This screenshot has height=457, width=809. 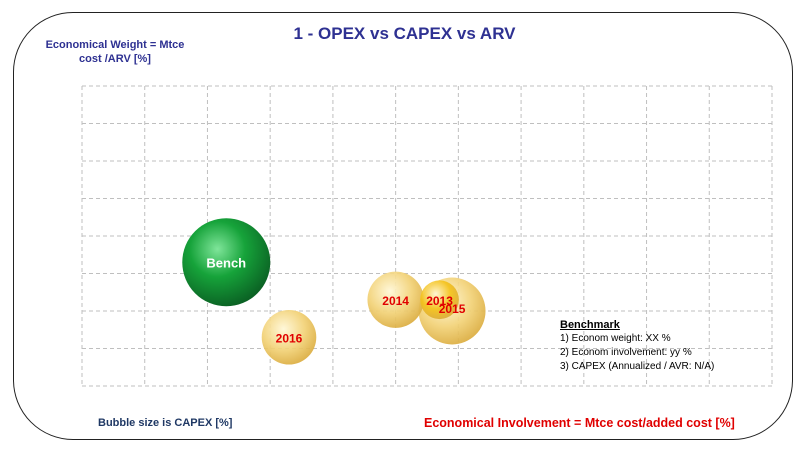 I want to click on bubble-2014, so click(x=395, y=299).